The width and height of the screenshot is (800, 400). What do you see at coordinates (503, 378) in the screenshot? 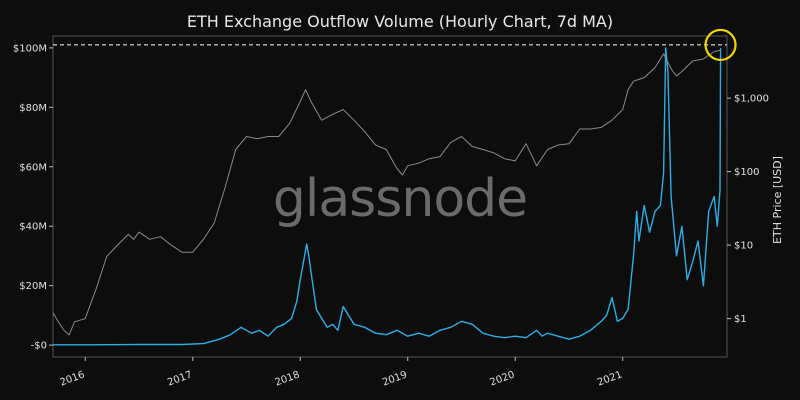
I see `x-tick-label: 2020` at bounding box center [503, 378].